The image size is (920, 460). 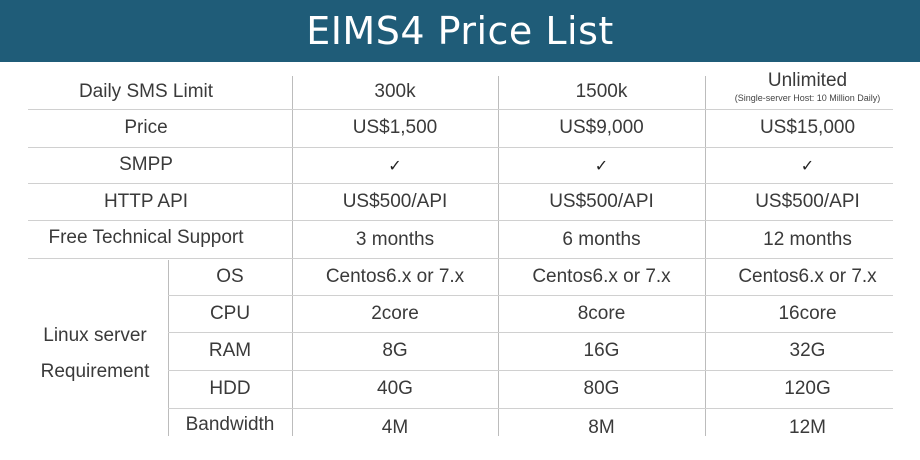 What do you see at coordinates (395, 313) in the screenshot?
I see `cpu-value-1: 2core` at bounding box center [395, 313].